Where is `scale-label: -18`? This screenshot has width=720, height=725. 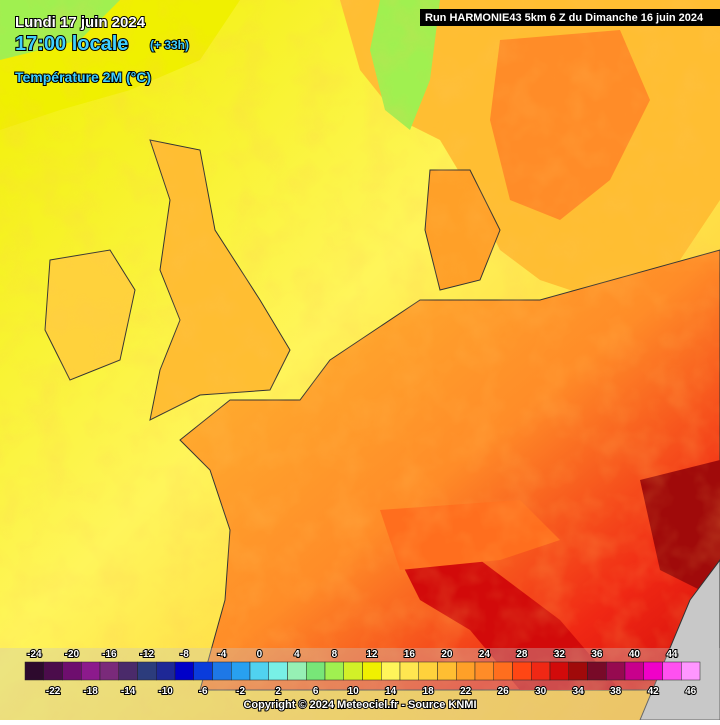
scale-label: -18 is located at coordinates (90, 691).